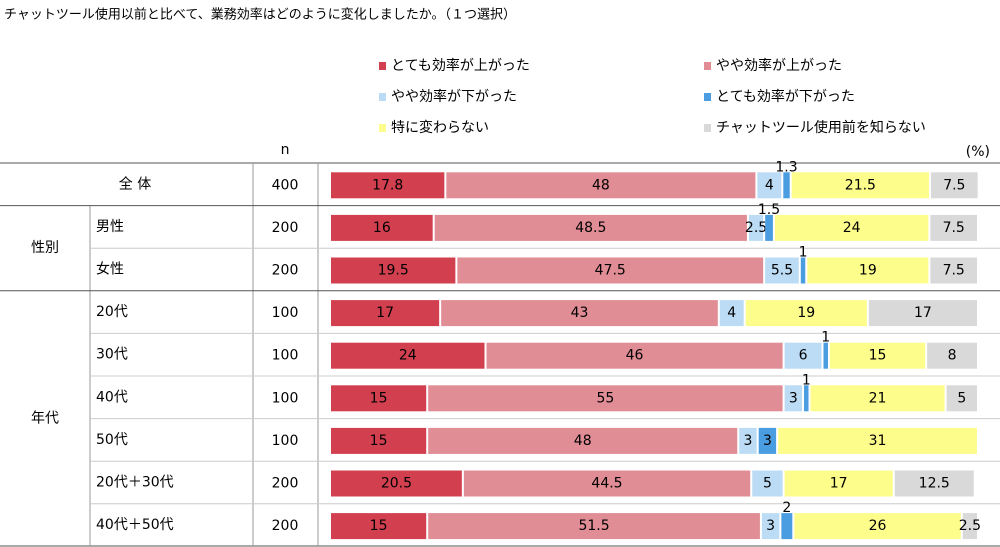 The height and width of the screenshot is (547, 1000). Describe the element at coordinates (135, 183) in the screenshot. I see `row-label: 全 体` at that location.